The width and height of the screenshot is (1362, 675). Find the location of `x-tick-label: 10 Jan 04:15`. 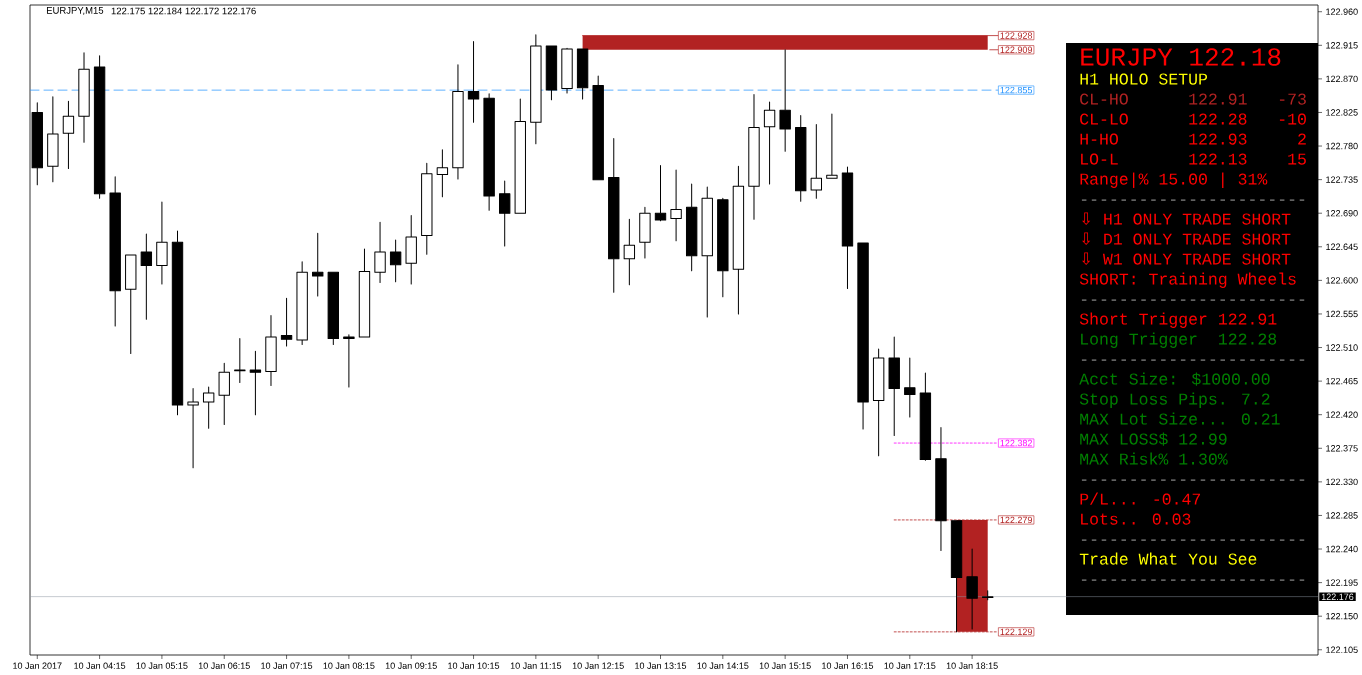

x-tick-label: 10 Jan 04:15 is located at coordinates (100, 665).